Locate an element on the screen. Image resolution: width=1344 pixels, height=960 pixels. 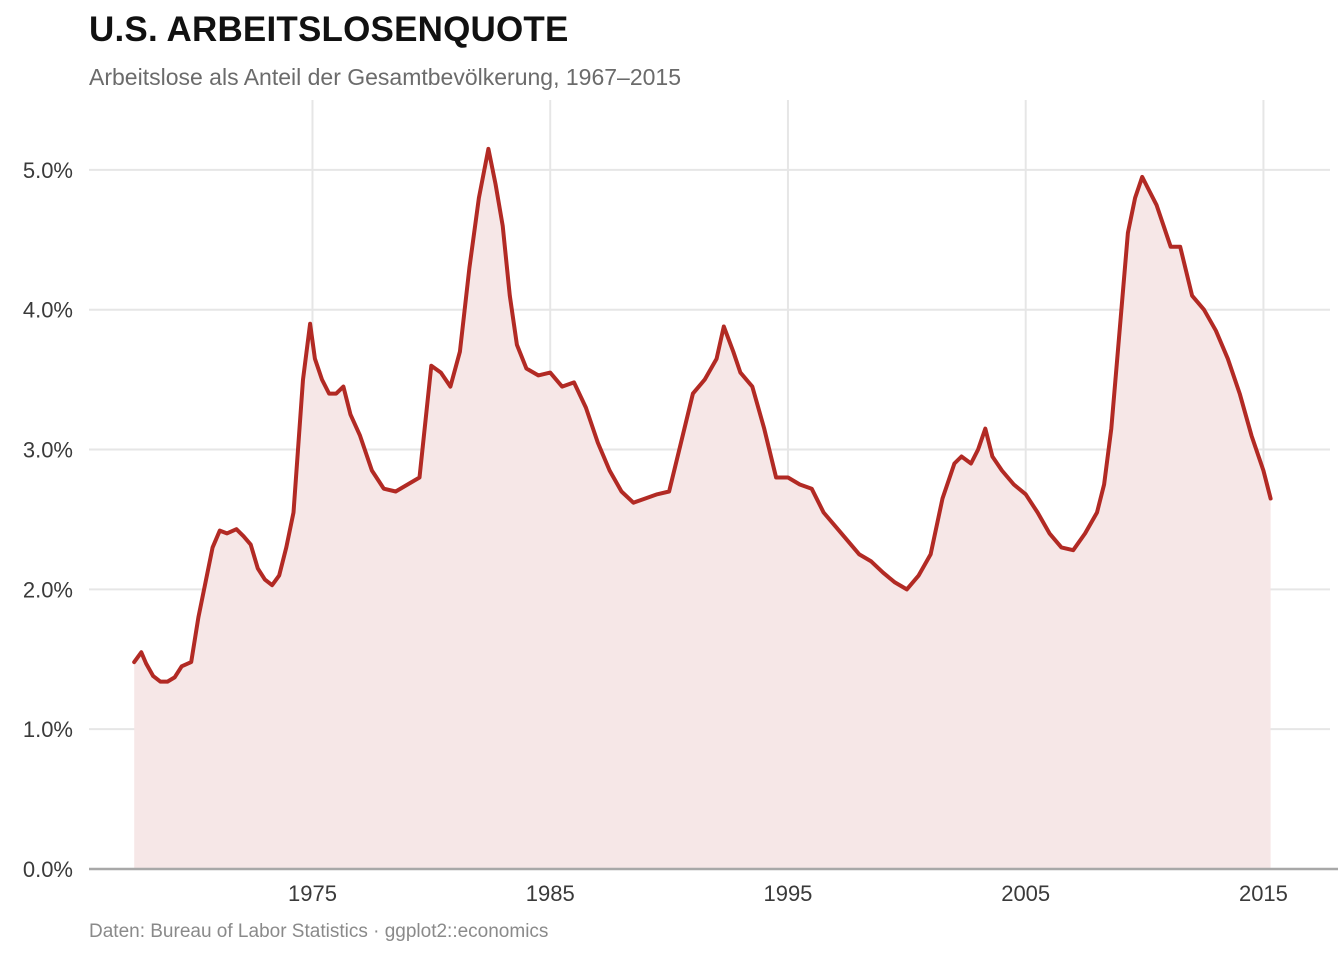
x-tick-label: 1975 is located at coordinates (312, 893).